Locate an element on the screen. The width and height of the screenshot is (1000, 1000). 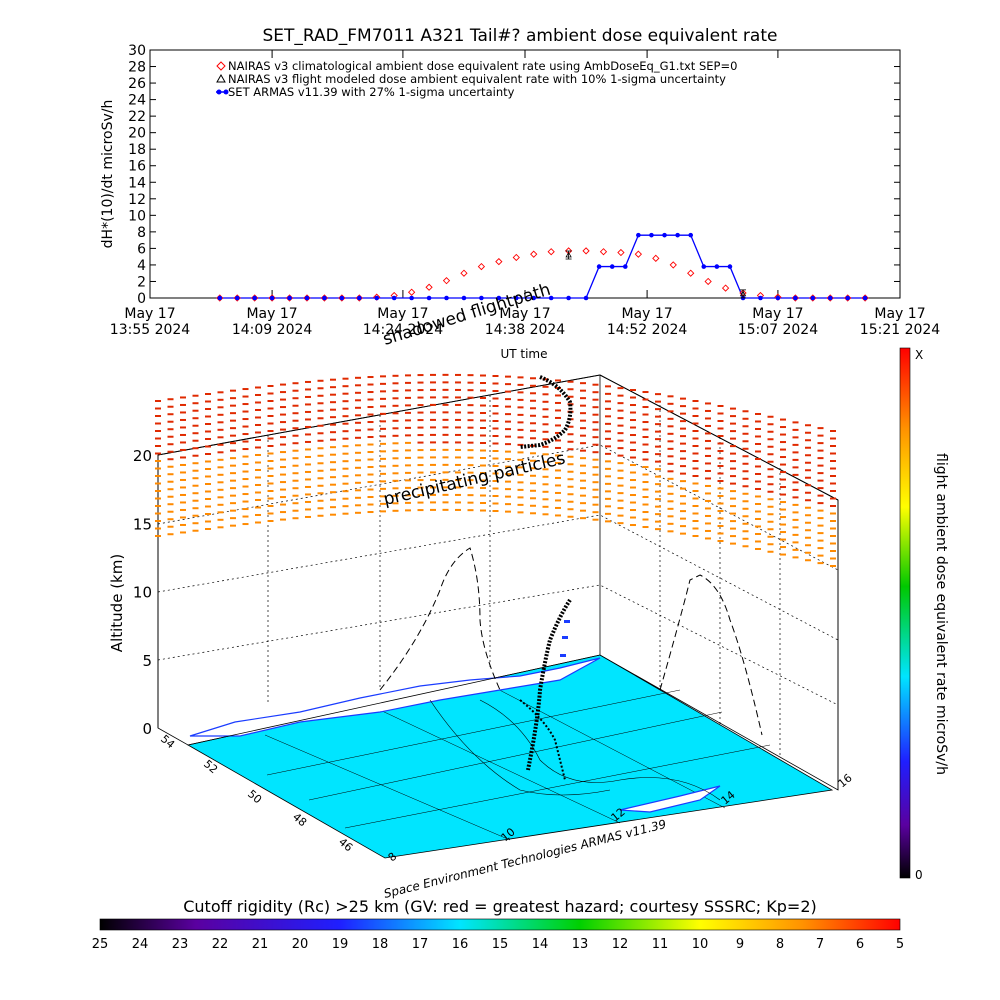
y-tick-label: 16 is located at coordinates (137, 167).